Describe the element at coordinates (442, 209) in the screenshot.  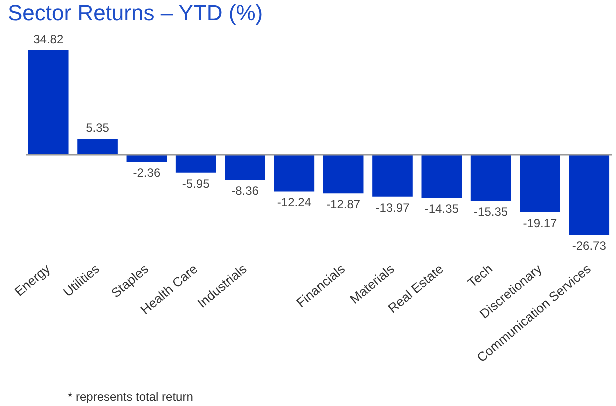
I see `data-label: -14.35` at that location.